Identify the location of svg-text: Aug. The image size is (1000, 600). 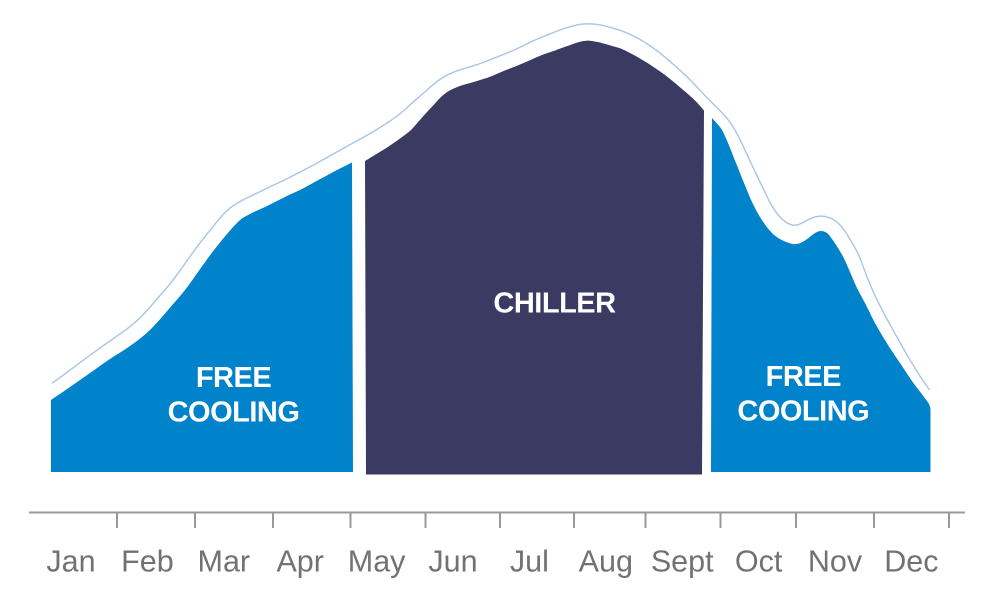
(606, 562).